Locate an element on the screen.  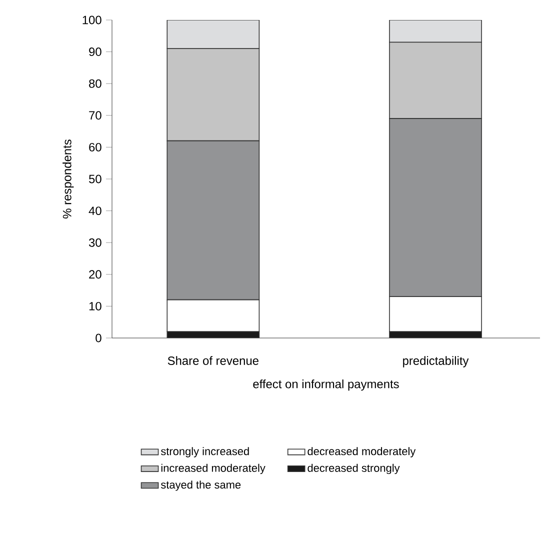
y-axis-title: % respondents is located at coordinates (68, 179).